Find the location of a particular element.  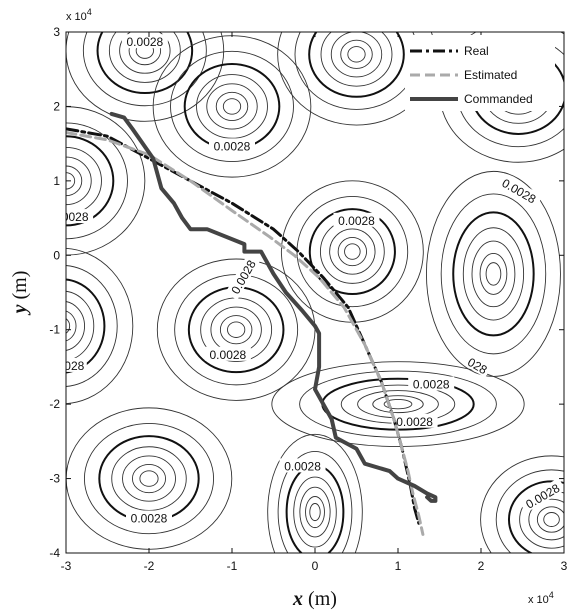

y-axis-multiplier: x 104 is located at coordinates (79, 15).